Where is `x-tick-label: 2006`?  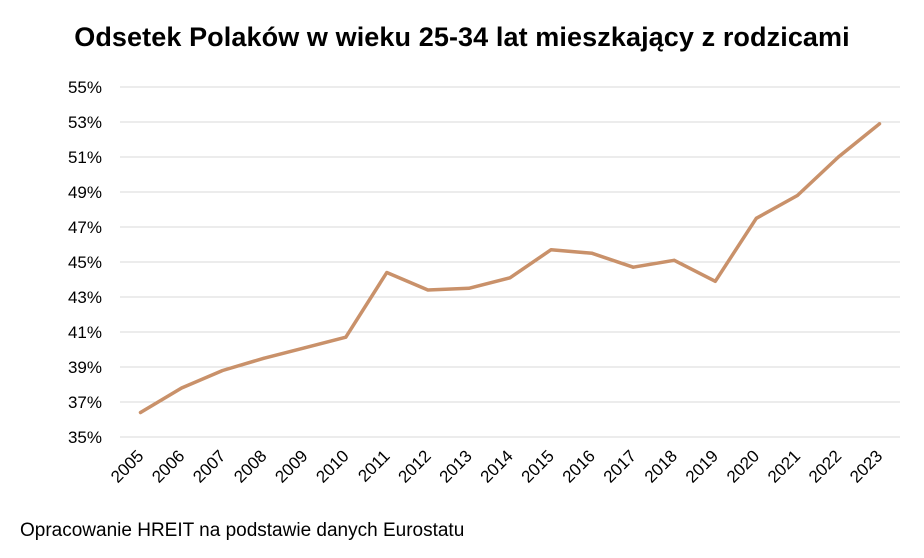 x-tick-label: 2006 is located at coordinates (168, 466).